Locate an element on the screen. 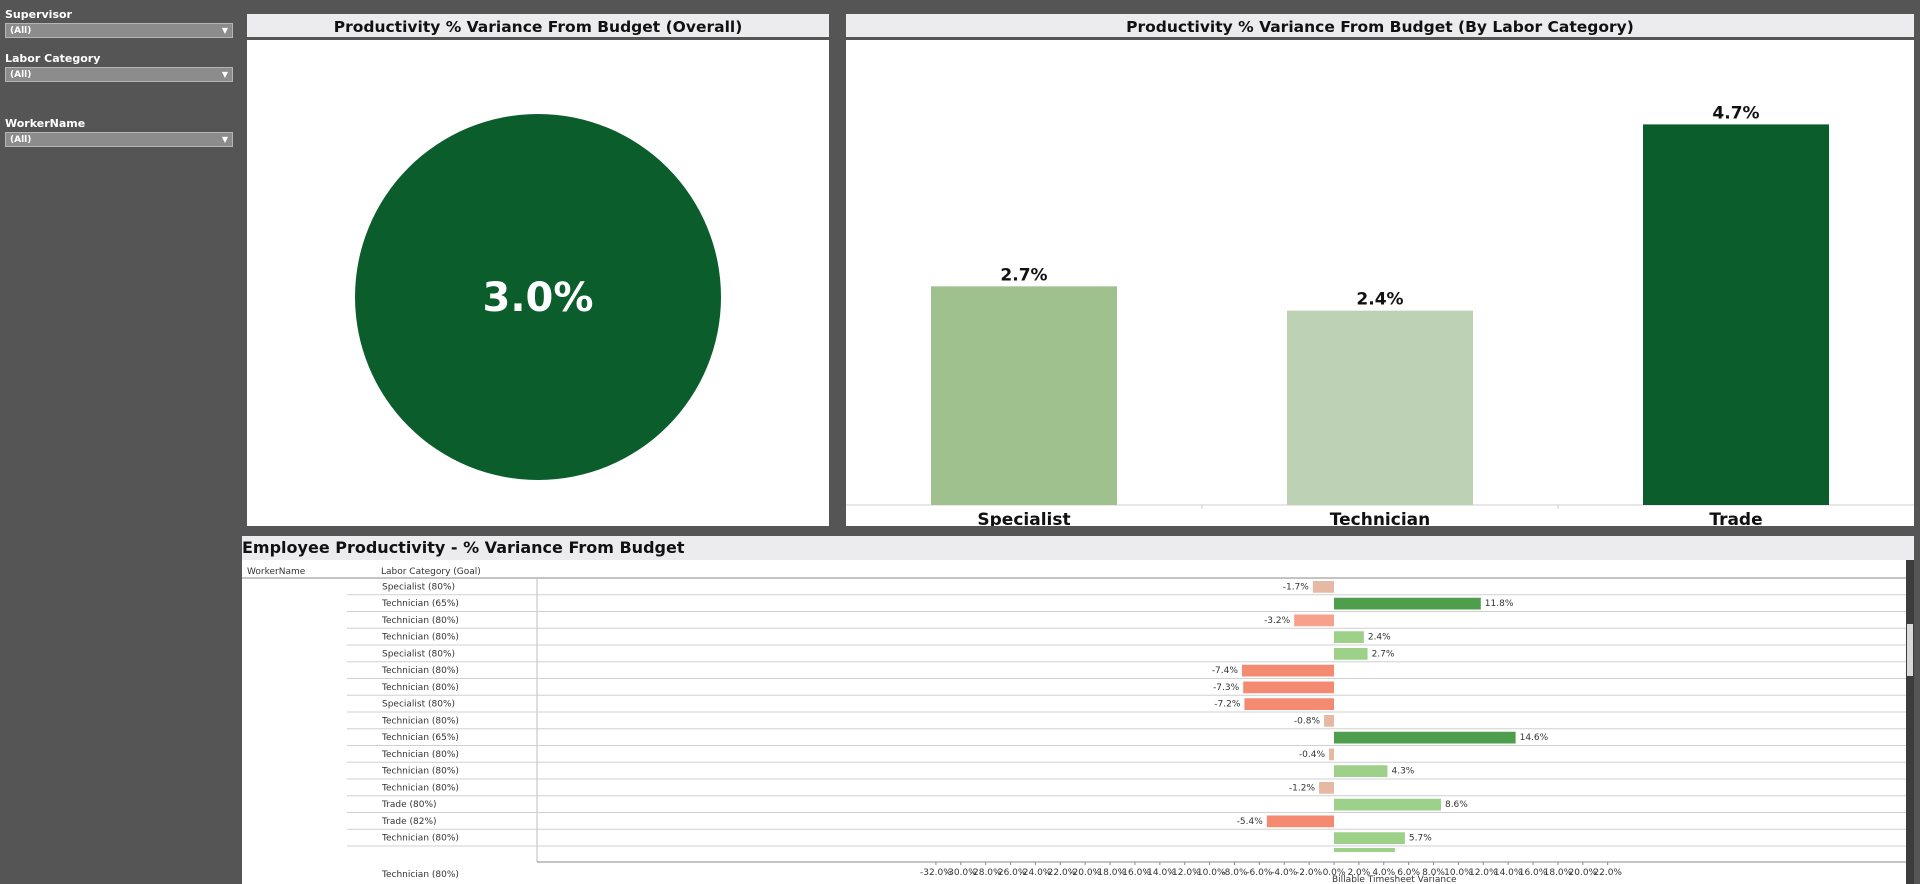 Image resolution: width=1920 pixels, height=884 pixels. filter-labor-category-label: Labor Category is located at coordinates (53, 58).